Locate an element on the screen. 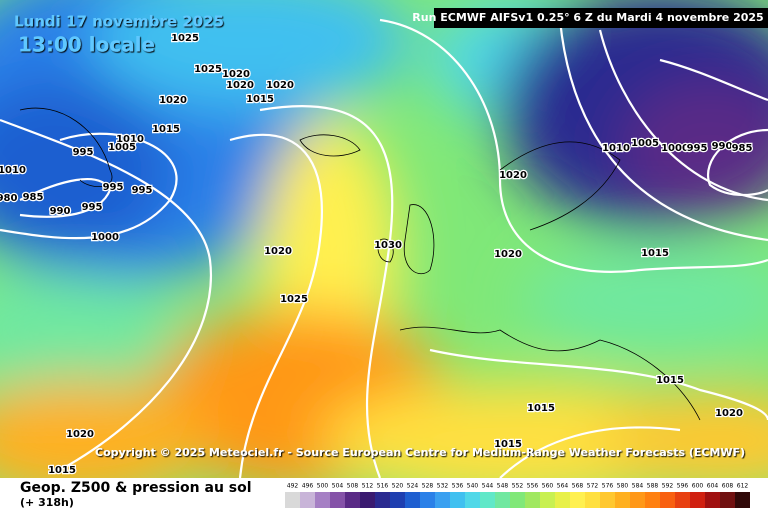  colorbar-label: 500 is located at coordinates (323, 486).